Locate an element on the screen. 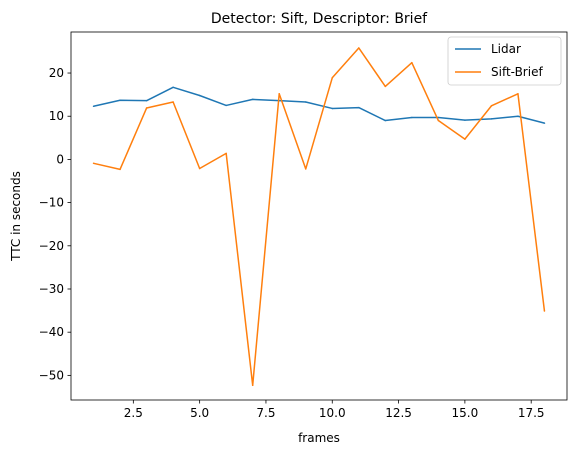 This screenshot has width=574, height=459. x-tick-label: 2.5 is located at coordinates (133, 413).